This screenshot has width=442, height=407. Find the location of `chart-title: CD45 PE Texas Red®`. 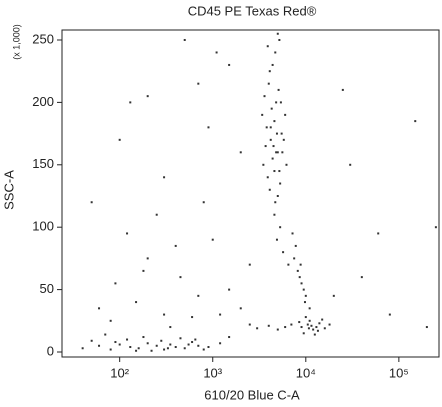

chart-title: CD45 PE Texas Red® is located at coordinates (252, 10).